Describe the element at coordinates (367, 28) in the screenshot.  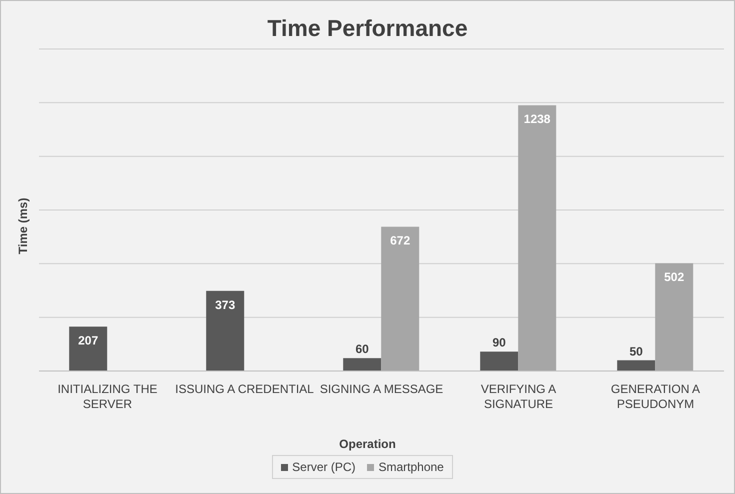
I see `chart-title: Time Performance` at that location.